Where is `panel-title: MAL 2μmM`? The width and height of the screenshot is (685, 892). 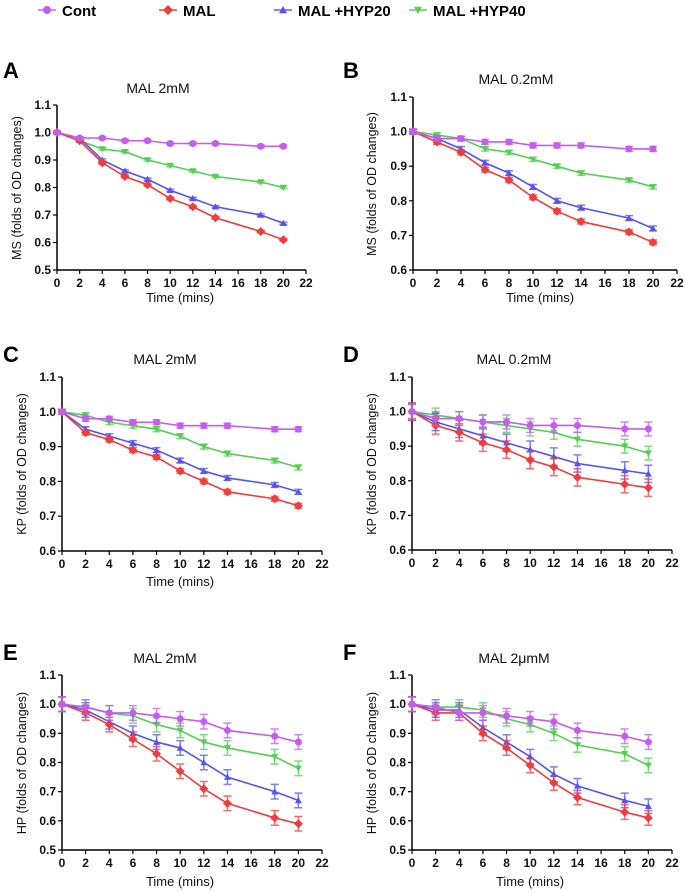 panel-title: MAL 2μmM is located at coordinates (513, 658).